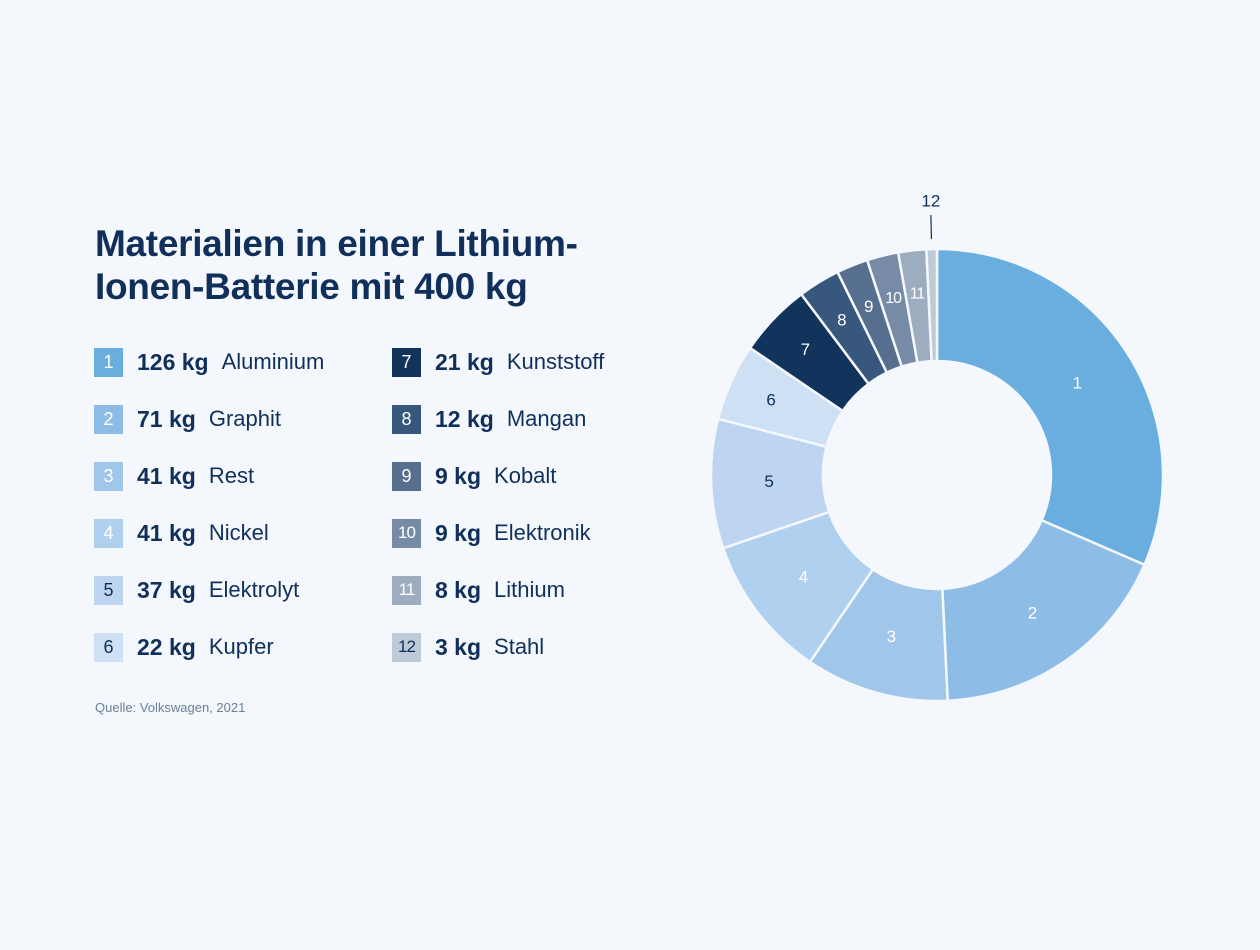  What do you see at coordinates (498, 362) in the screenshot?
I see `legend-item-7: 7 21 kg Kunststoff` at bounding box center [498, 362].